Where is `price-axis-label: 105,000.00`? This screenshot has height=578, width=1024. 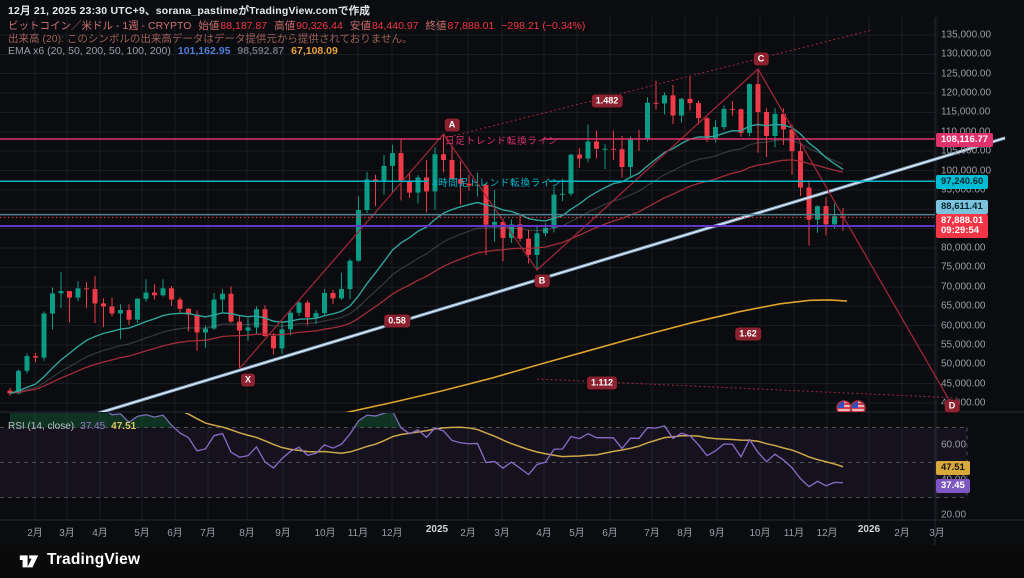 price-axis-label: 105,000.00 is located at coordinates (966, 151).